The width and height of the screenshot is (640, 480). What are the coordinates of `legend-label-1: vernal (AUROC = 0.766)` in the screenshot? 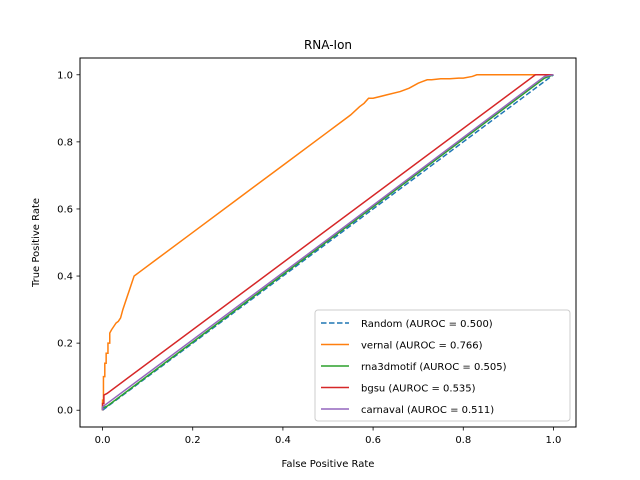 It's located at (422, 346).